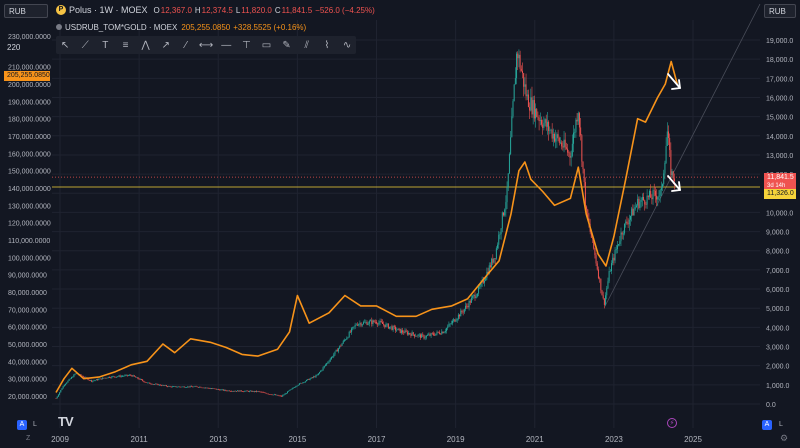 The height and width of the screenshot is (448, 800). I want to click on current-price-badge: 11,841.5, so click(780, 178).